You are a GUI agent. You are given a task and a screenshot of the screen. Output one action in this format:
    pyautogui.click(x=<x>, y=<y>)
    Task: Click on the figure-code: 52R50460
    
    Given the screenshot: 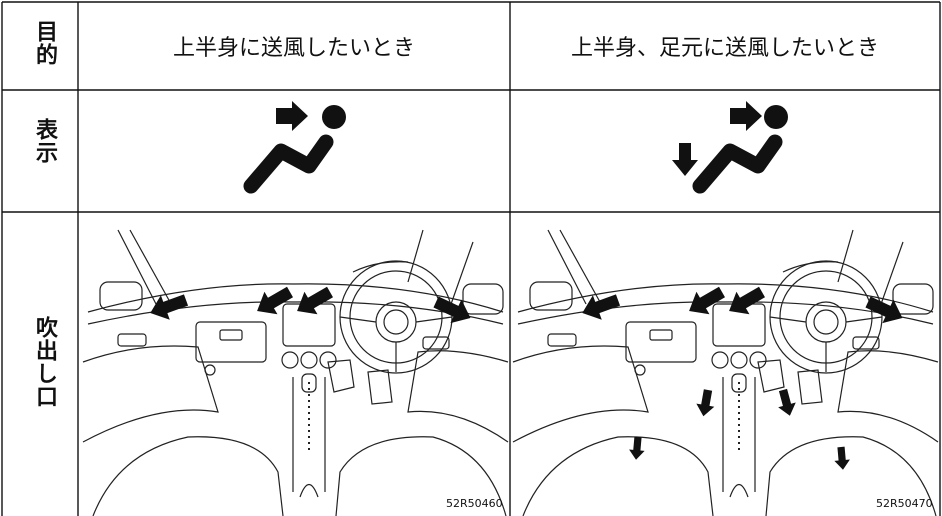 What is the action you would take?
    pyautogui.click(x=474, y=503)
    